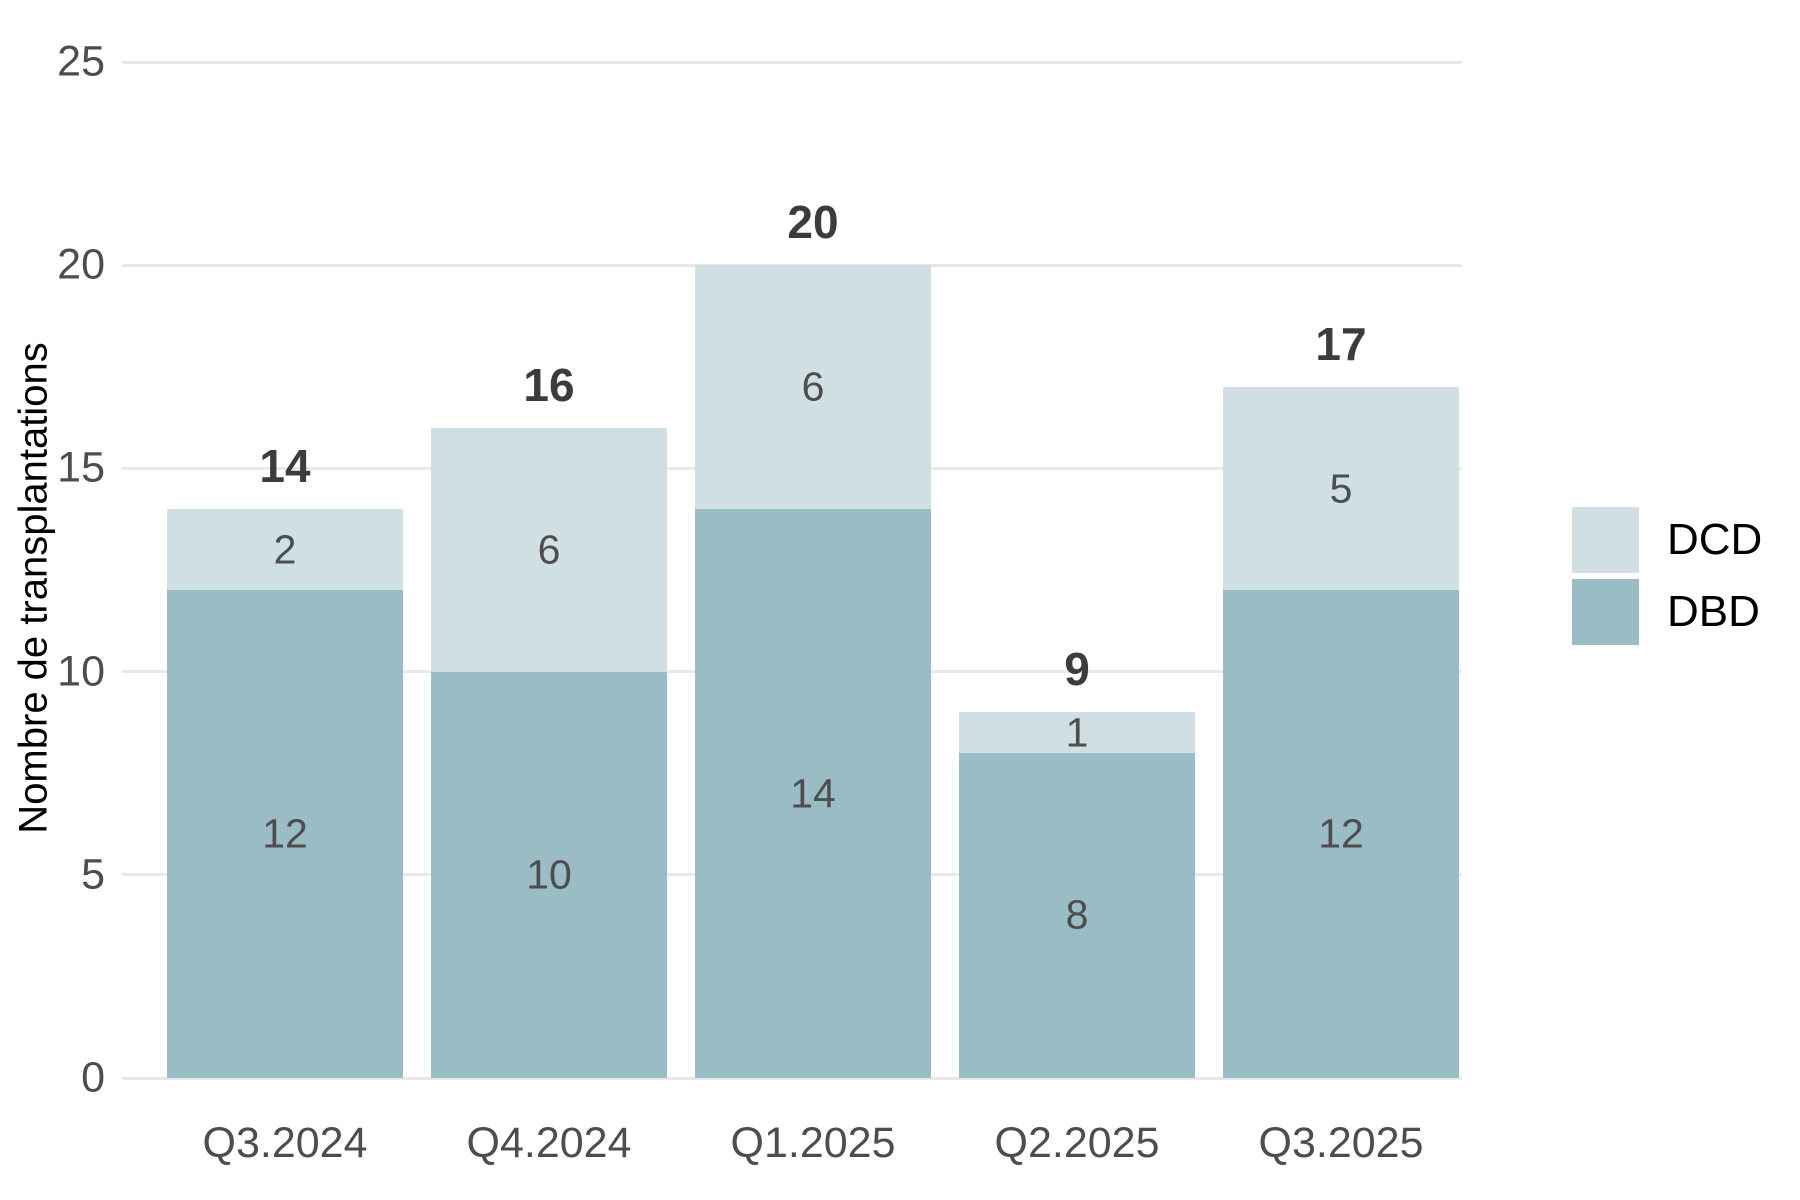  I want to click on x-tick-label: Q3.2025, so click(1341, 1143).